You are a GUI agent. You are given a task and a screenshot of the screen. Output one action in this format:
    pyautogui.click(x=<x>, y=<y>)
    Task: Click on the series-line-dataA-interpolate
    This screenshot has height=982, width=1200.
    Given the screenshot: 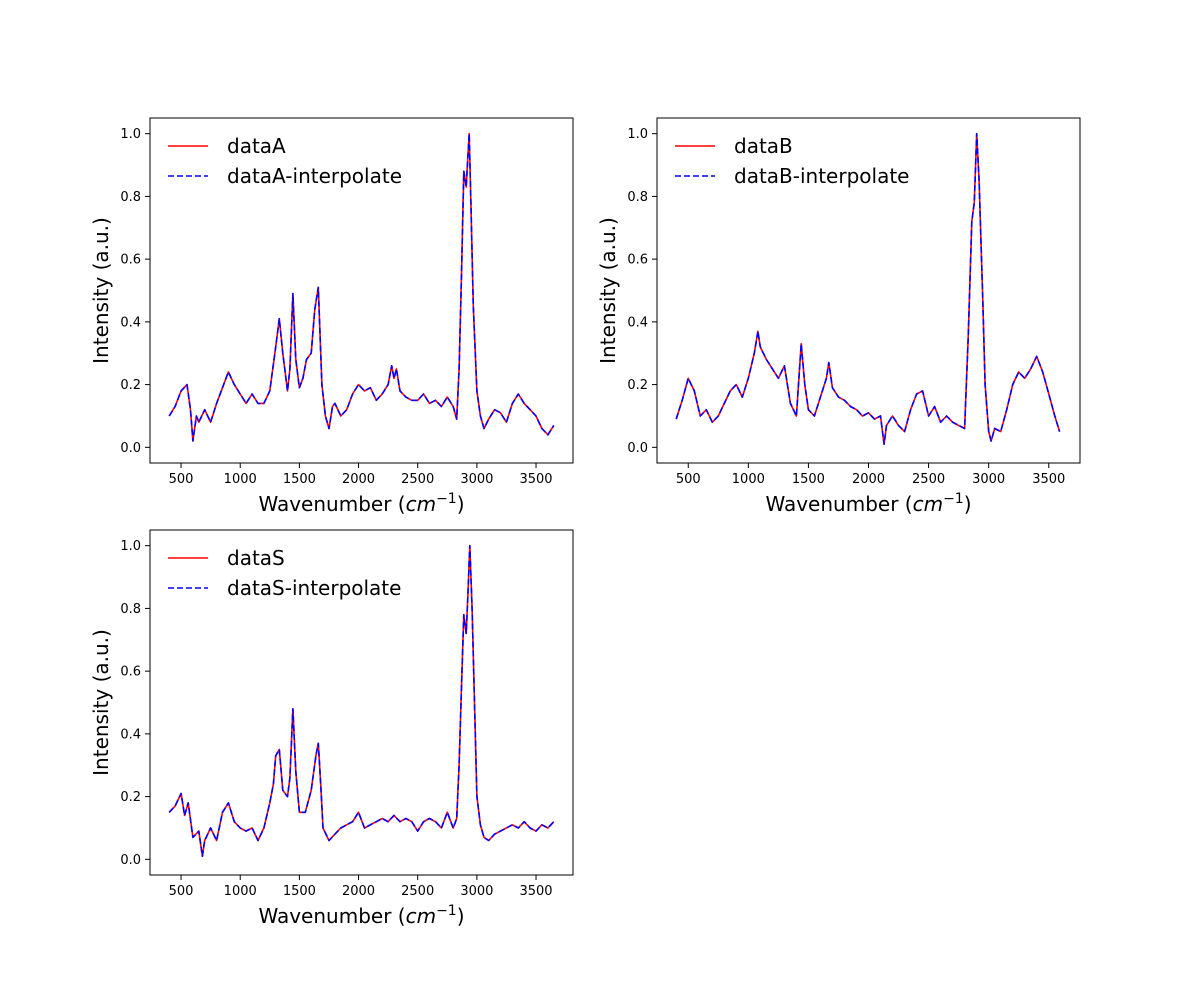 What is the action you would take?
    pyautogui.click(x=361, y=287)
    